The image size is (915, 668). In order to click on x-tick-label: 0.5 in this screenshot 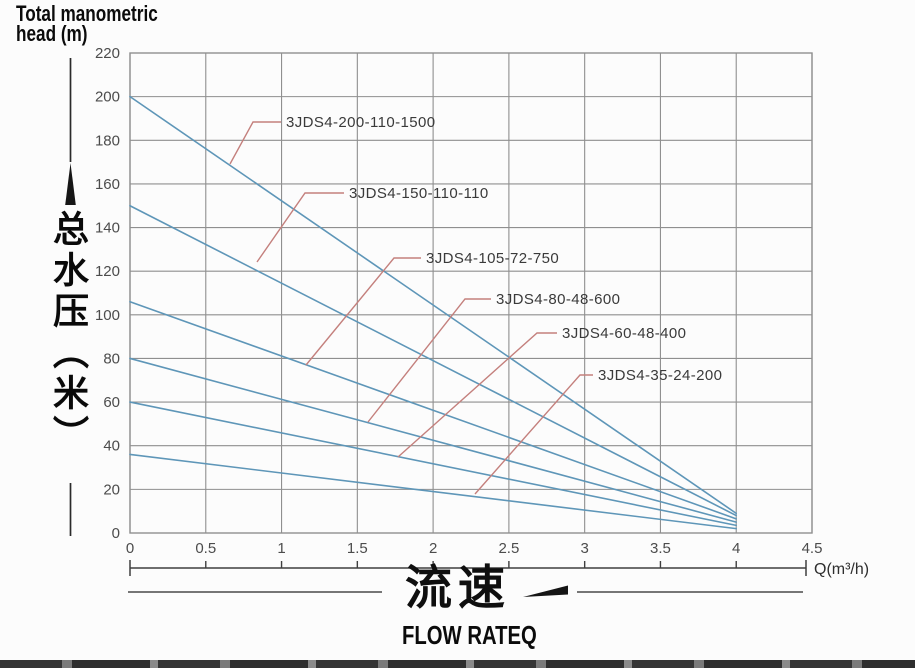, I will do `click(205, 548)`.